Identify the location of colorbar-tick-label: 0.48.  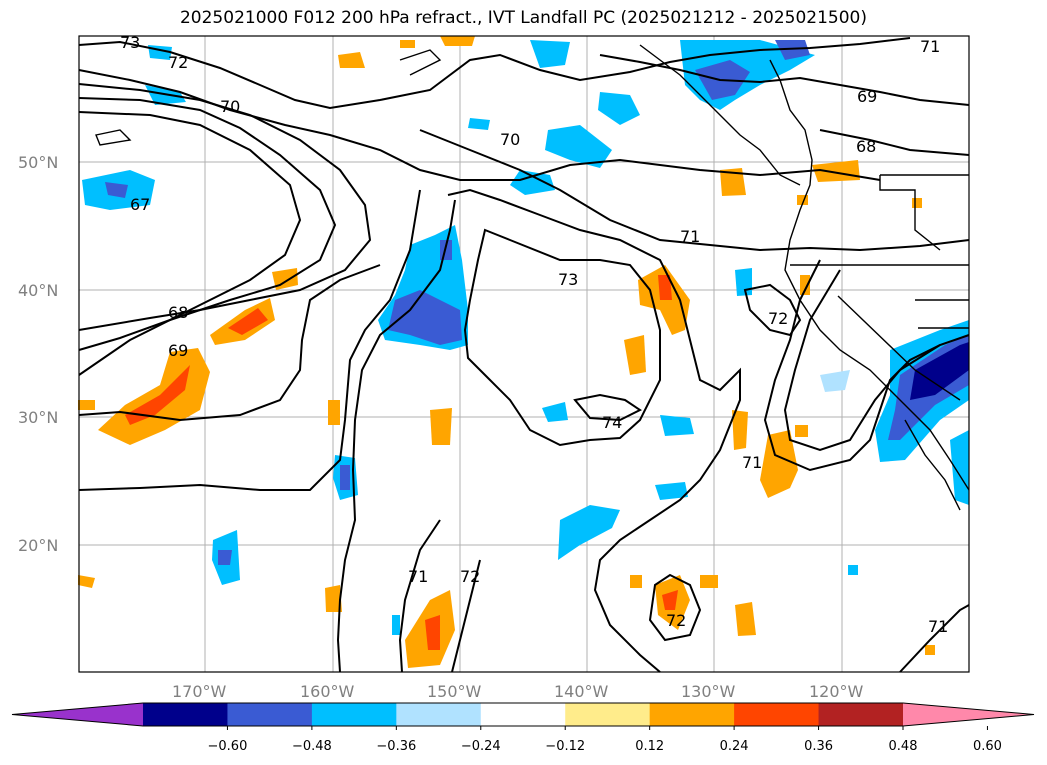
(903, 746).